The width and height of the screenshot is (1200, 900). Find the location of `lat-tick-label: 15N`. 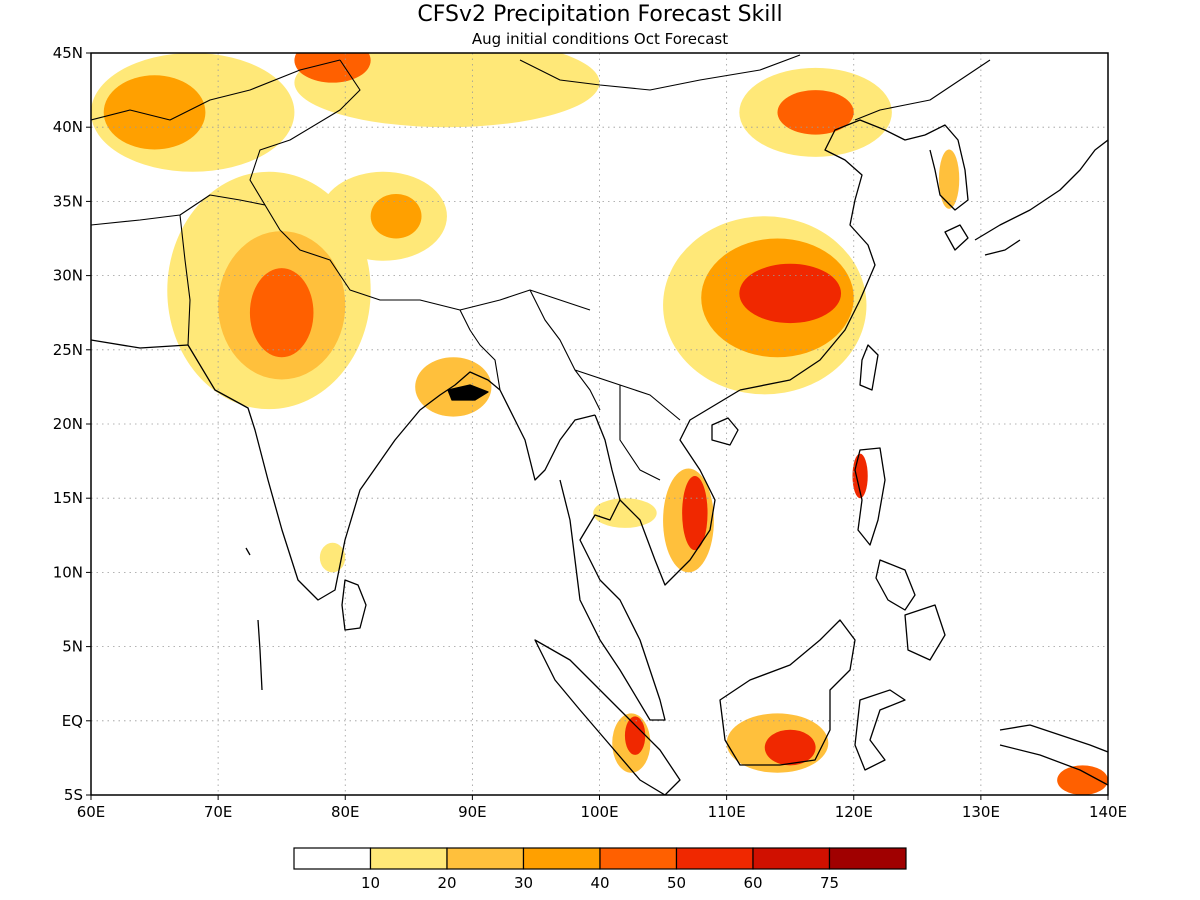

lat-tick-label: 15N is located at coordinates (68, 498).